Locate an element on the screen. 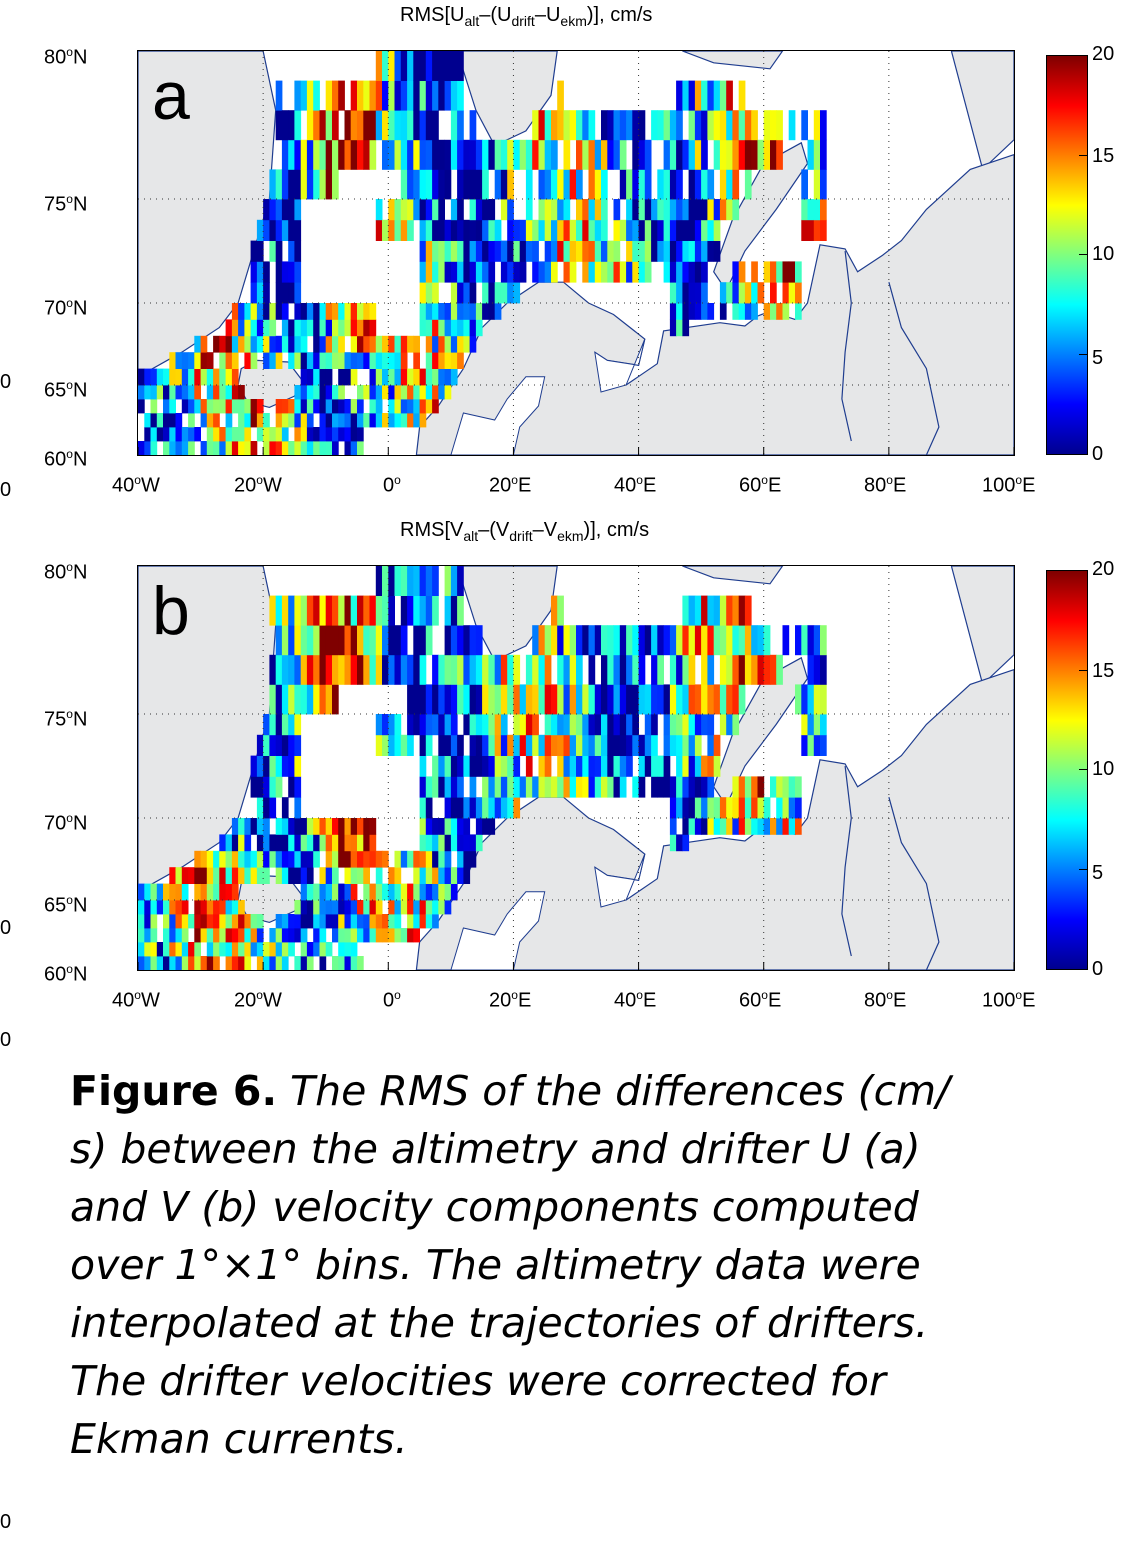  land-mass is located at coordinates (982, 111).